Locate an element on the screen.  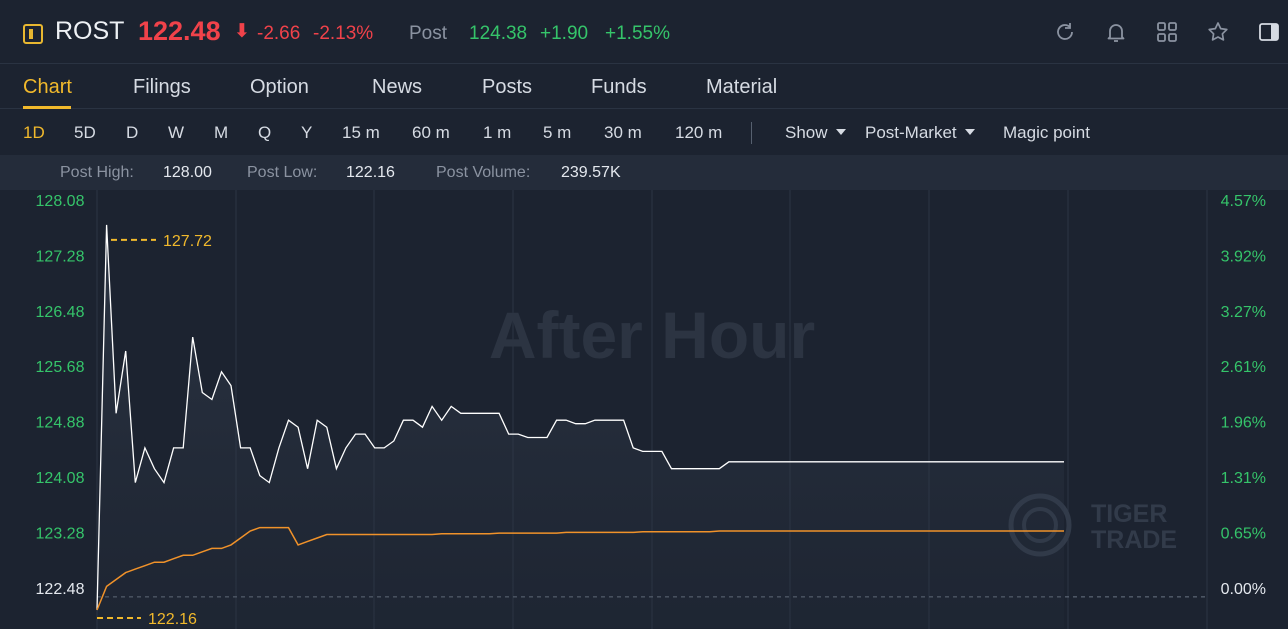
right-axis: 4.57% 3.92% 3.27% 2.61% 1.96% 1.31% 0.65% 0.00% is located at coordinates (1243, 395).